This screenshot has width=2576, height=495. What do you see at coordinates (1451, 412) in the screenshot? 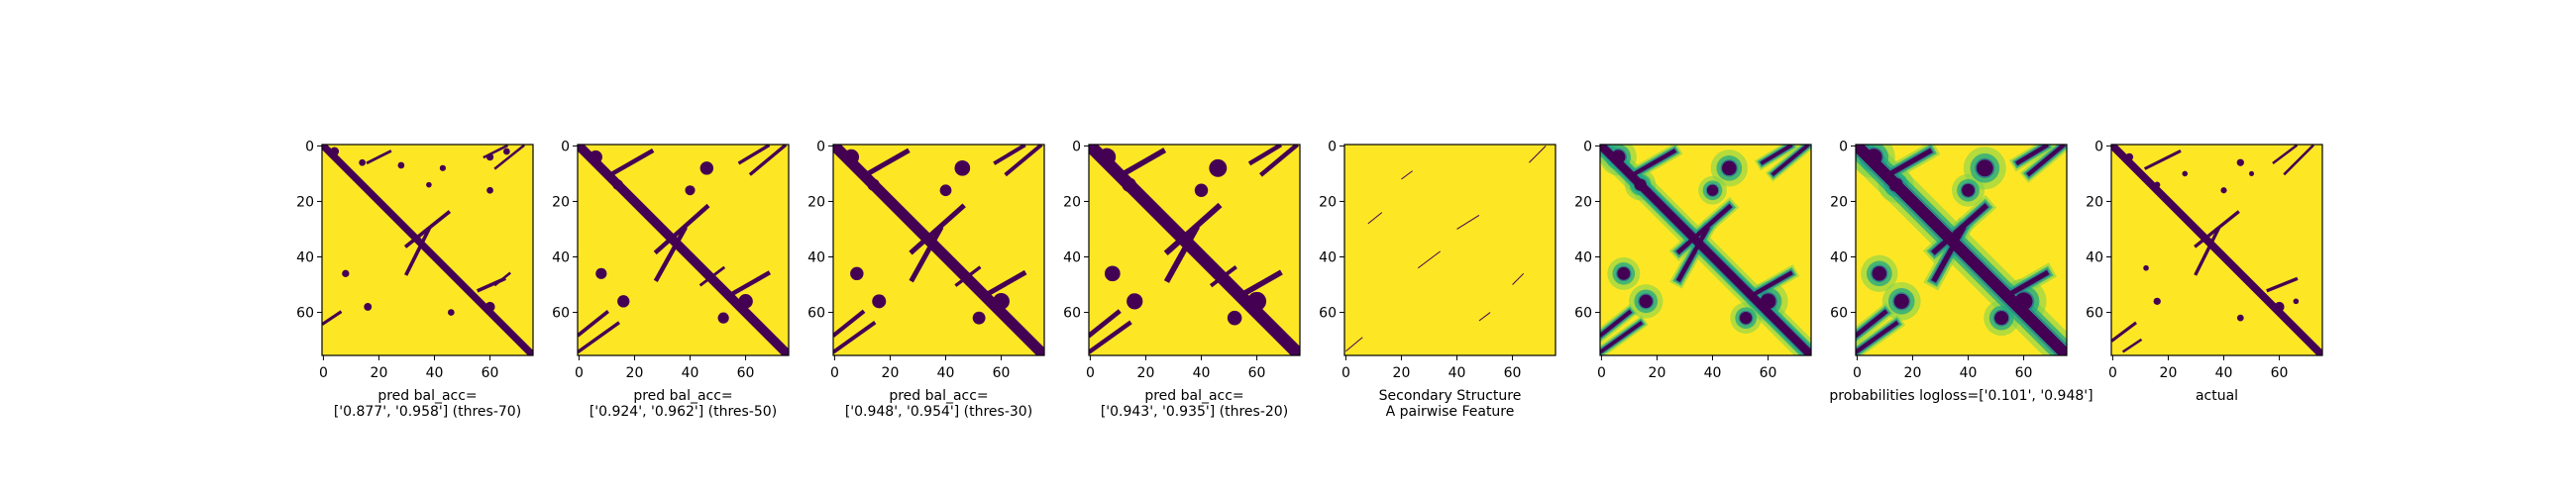
I see `panel-caption-line-2: A pairwise Feature` at bounding box center [1451, 412].